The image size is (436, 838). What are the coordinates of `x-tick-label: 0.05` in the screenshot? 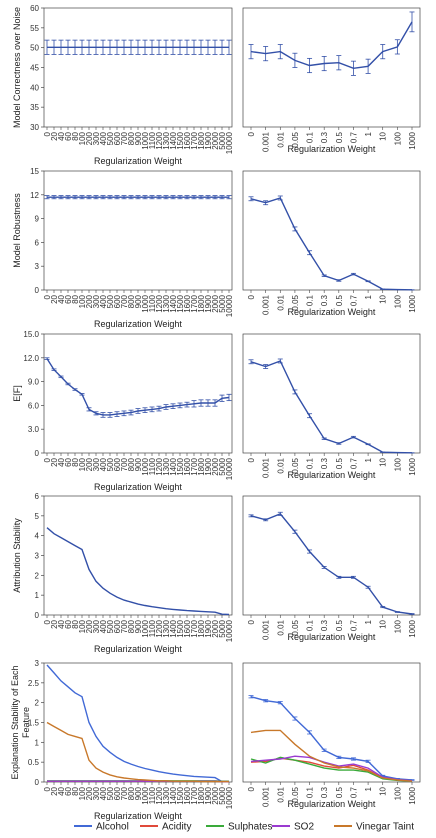 It's located at (295, 302).